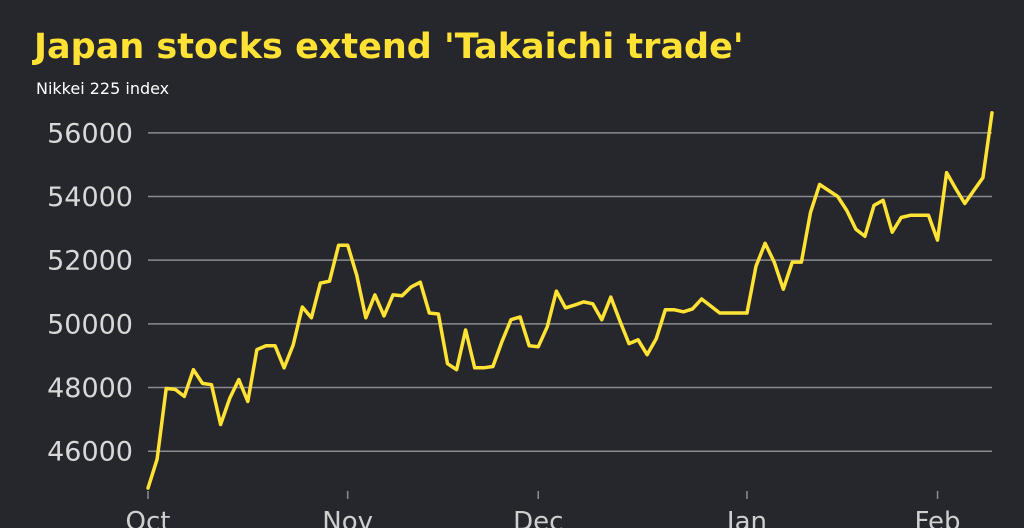 Image resolution: width=1024 pixels, height=528 pixels. What do you see at coordinates (90, 133) in the screenshot?
I see `y-tick-label: 56000` at bounding box center [90, 133].